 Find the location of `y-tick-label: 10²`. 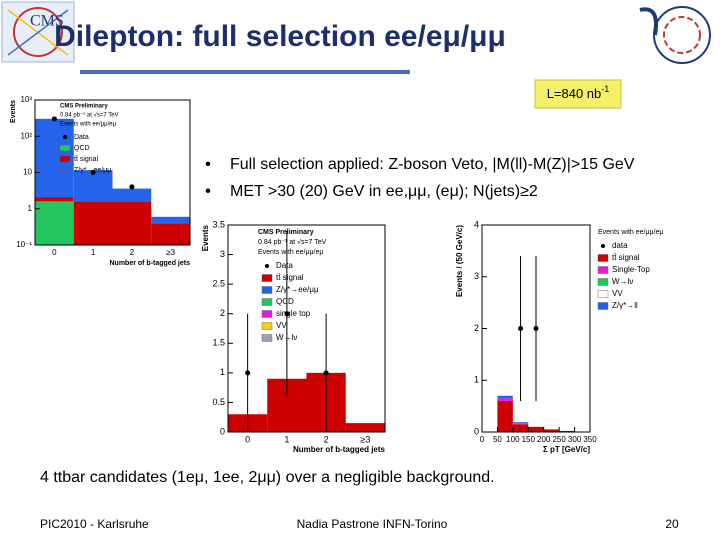

y-tick-label: 10² is located at coordinates (26, 135).